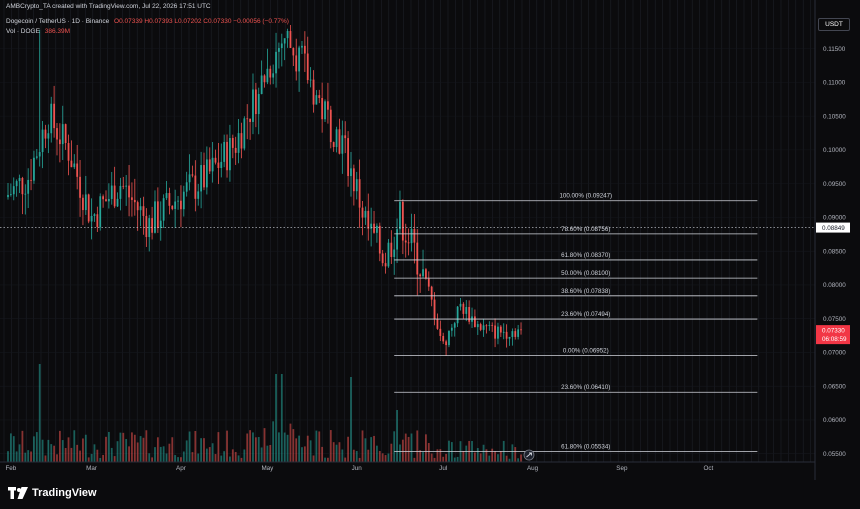  I want to click on symbol-name: Dogecoin / TetherUS · 1D · Binance, so click(58, 21).